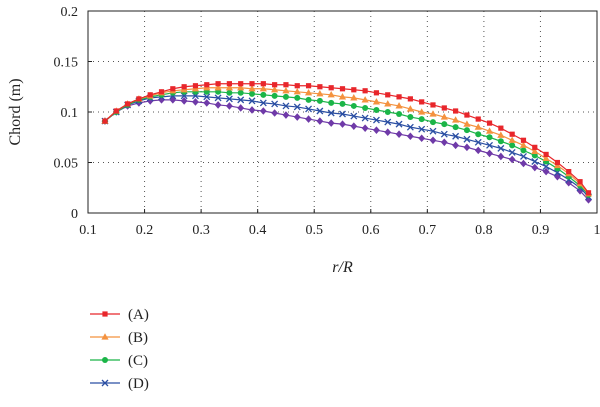 Image resolution: width=600 pixels, height=407 pixels. I want to click on y-tick-label: 0.1, so click(70, 113).